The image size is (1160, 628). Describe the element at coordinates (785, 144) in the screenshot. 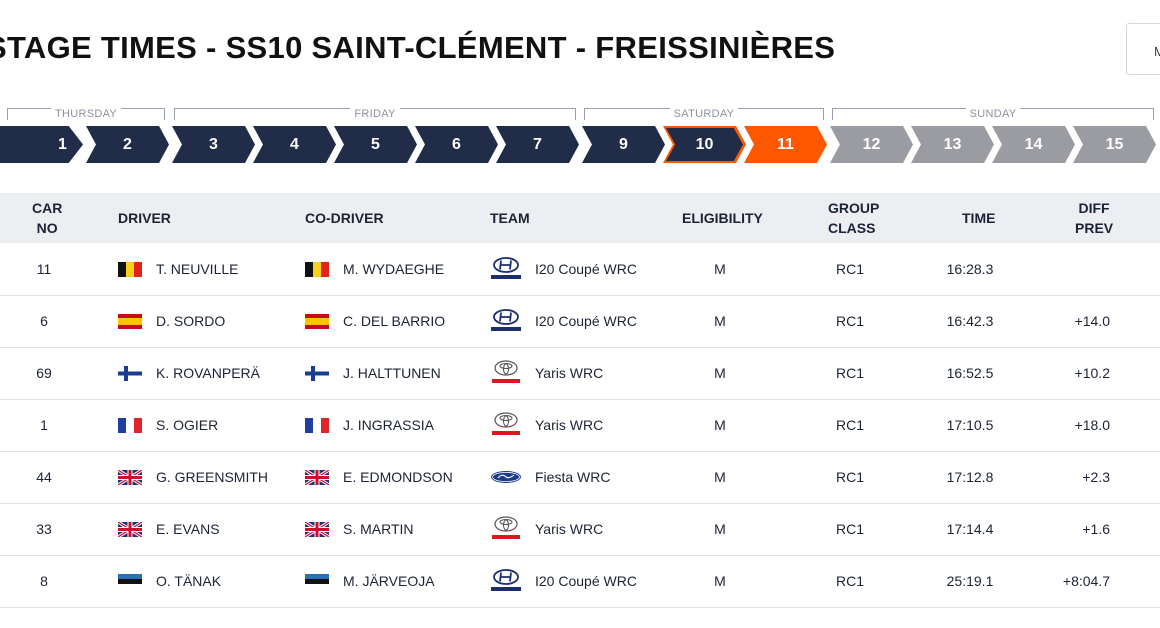

I see `stage-button-11: 11` at that location.